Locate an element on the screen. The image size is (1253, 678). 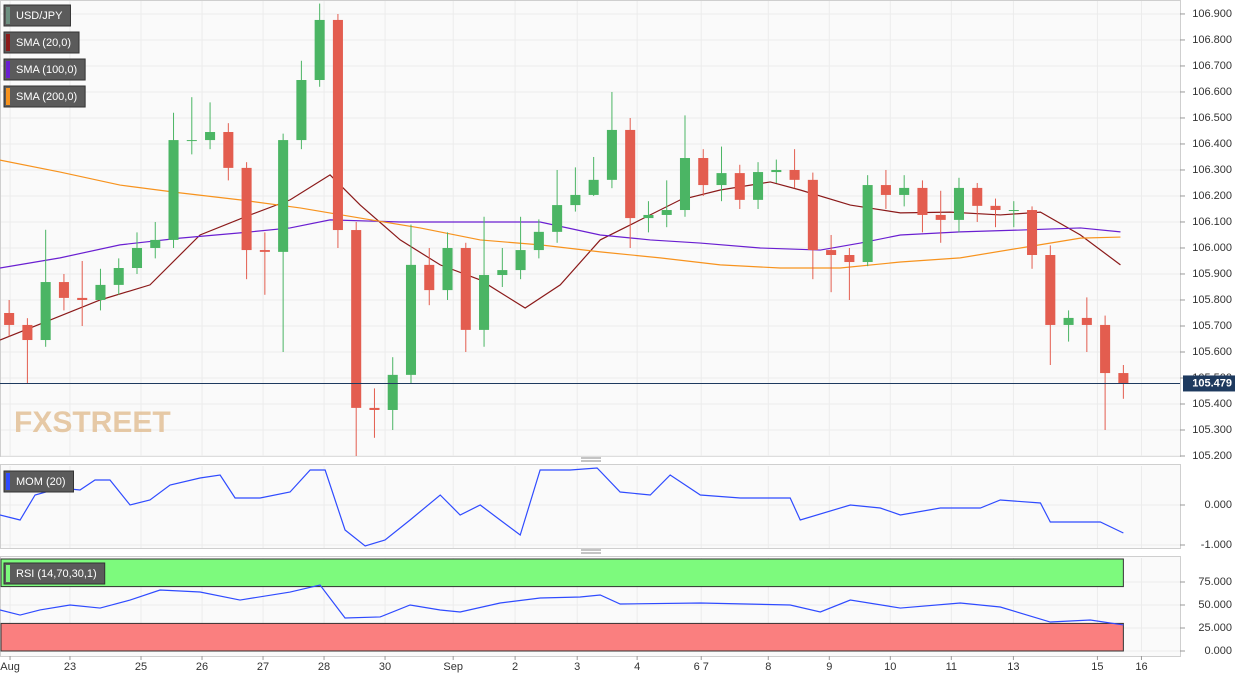
watermark: FXSTREET is located at coordinates (92, 422).